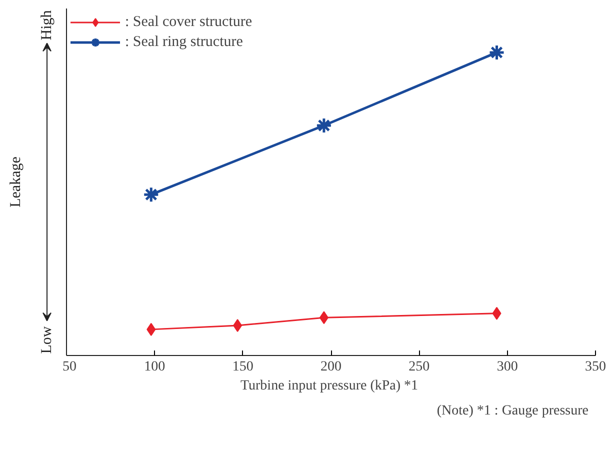  Describe the element at coordinates (329, 386) in the screenshot. I see `x-axis-title: Turbine input pressure (kPa) *1` at that location.